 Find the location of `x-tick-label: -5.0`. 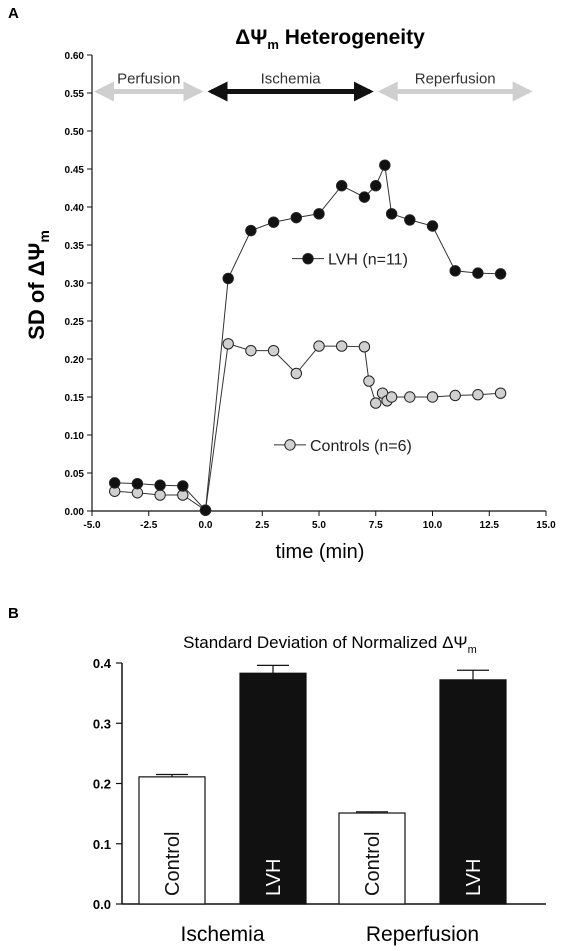

x-tick-label: -5.0 is located at coordinates (92, 525).